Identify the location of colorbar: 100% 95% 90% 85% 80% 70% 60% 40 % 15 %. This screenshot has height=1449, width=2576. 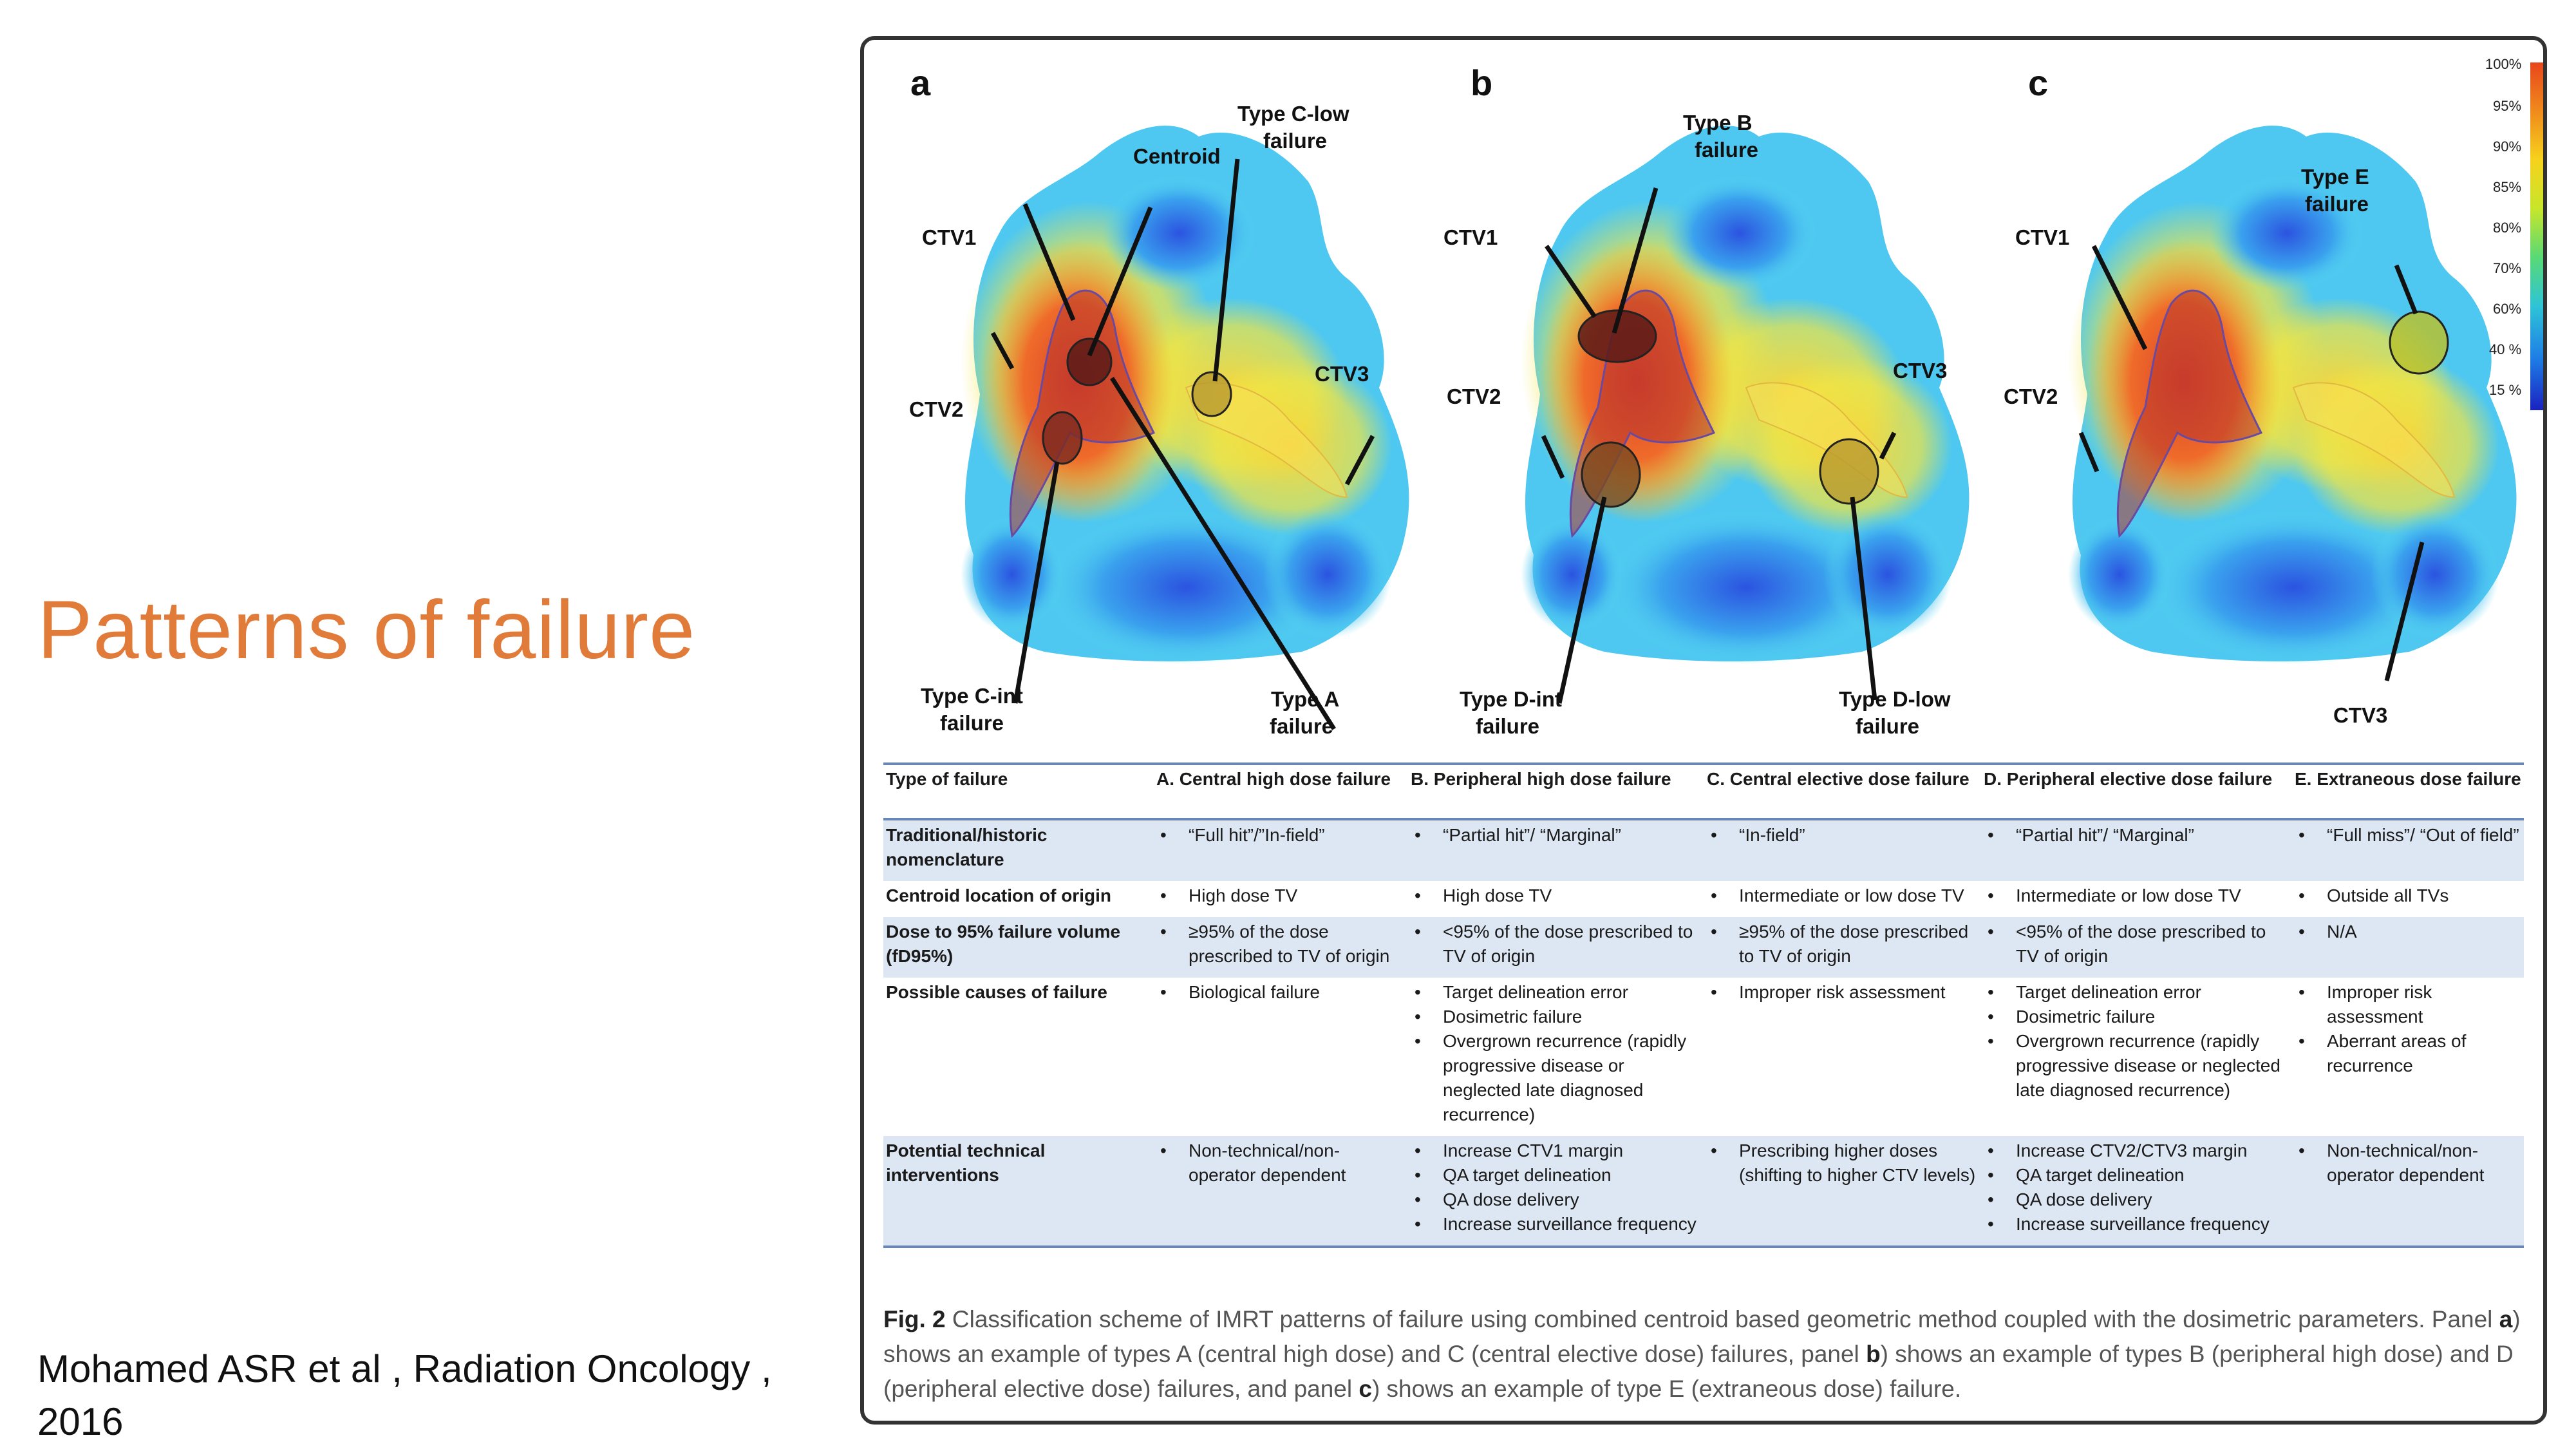
(2514, 233).